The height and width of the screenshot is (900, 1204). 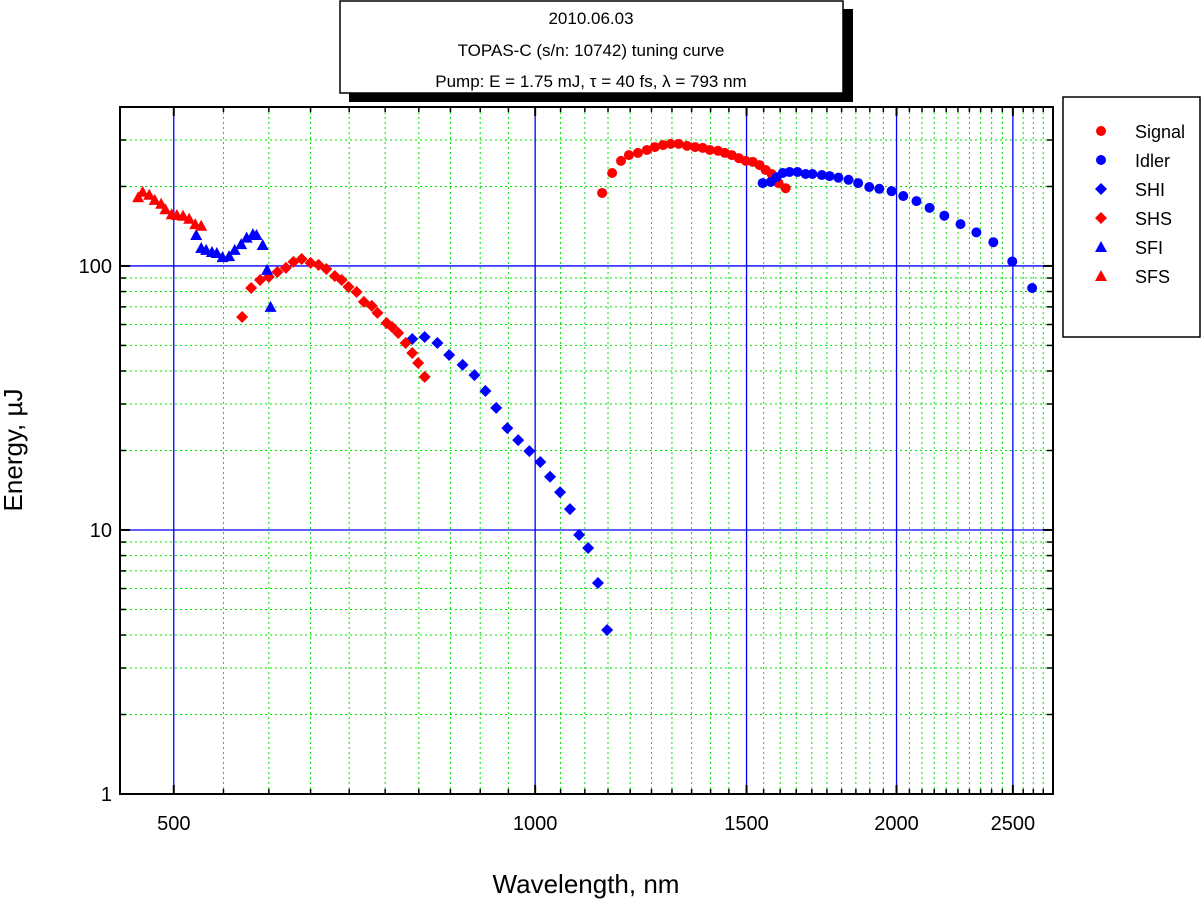 I want to click on series-sfs, so click(x=170, y=208).